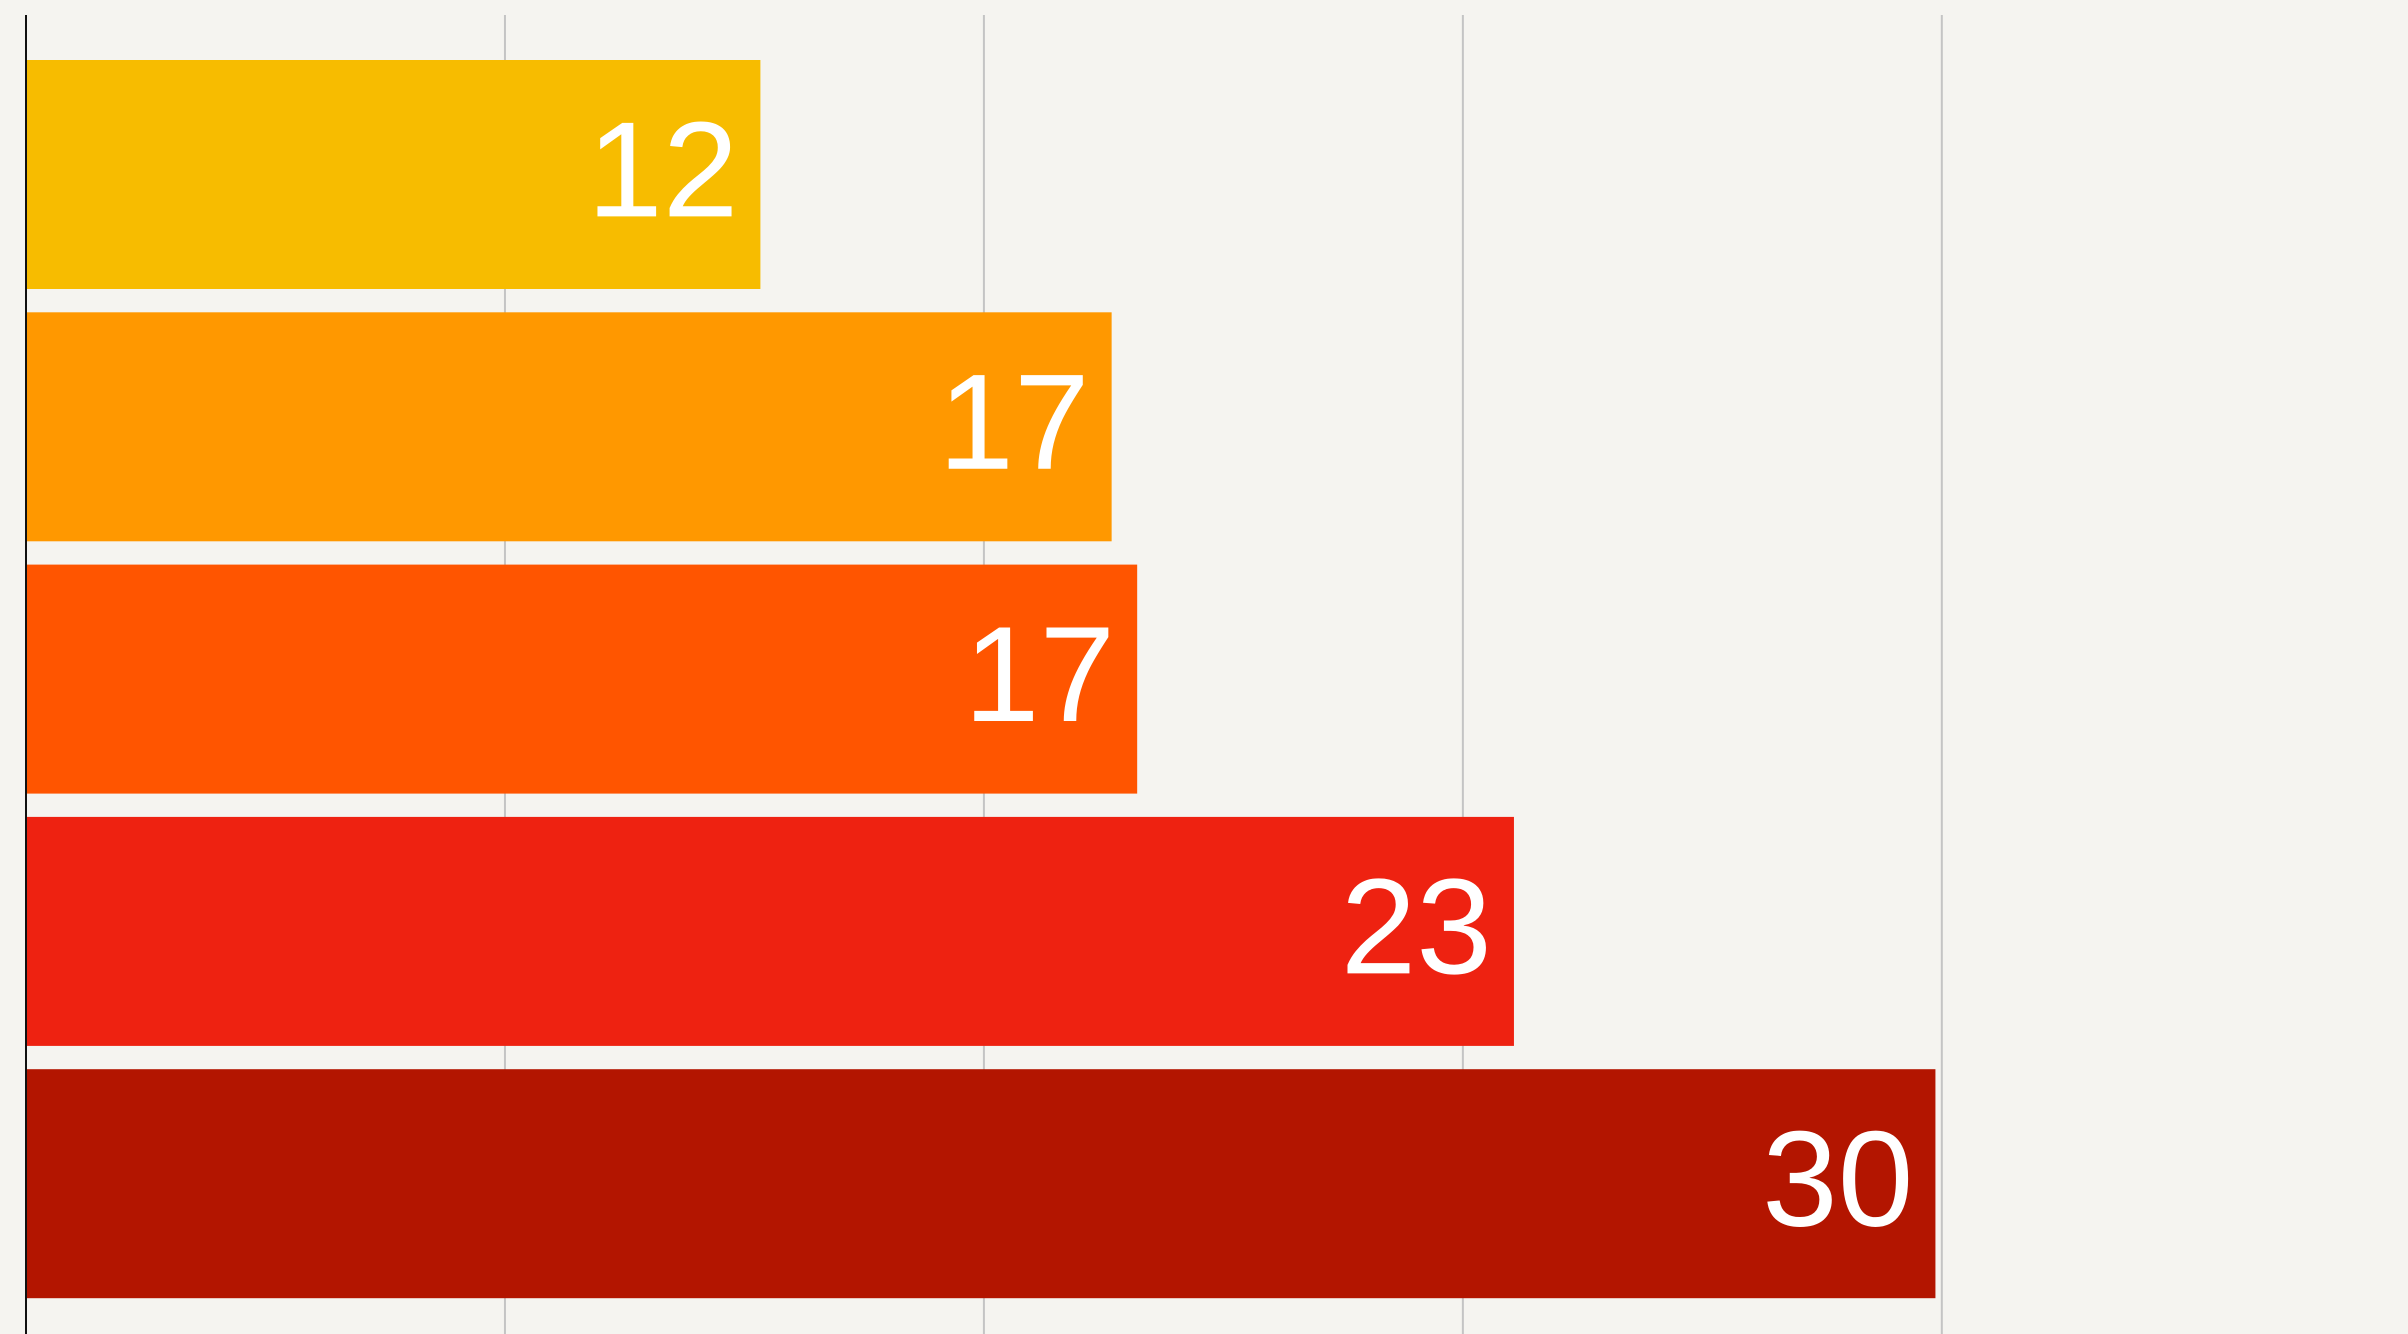 The width and height of the screenshot is (2408, 1334). What do you see at coordinates (662, 169) in the screenshot?
I see `value-label: 12` at bounding box center [662, 169].